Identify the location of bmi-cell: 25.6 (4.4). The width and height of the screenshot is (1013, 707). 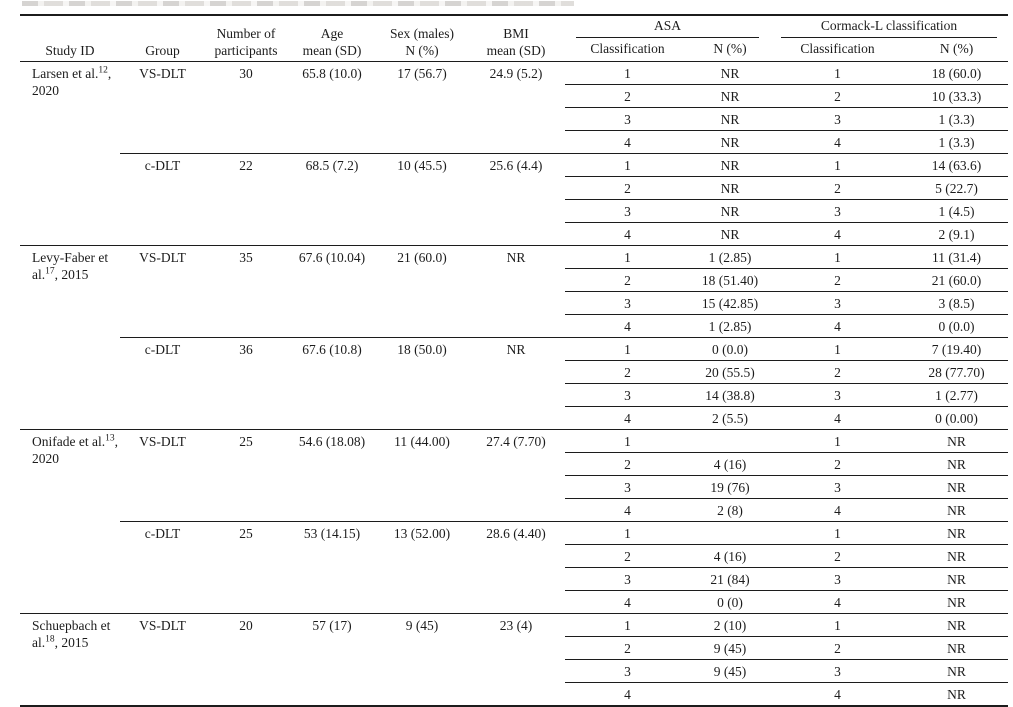
(516, 199).